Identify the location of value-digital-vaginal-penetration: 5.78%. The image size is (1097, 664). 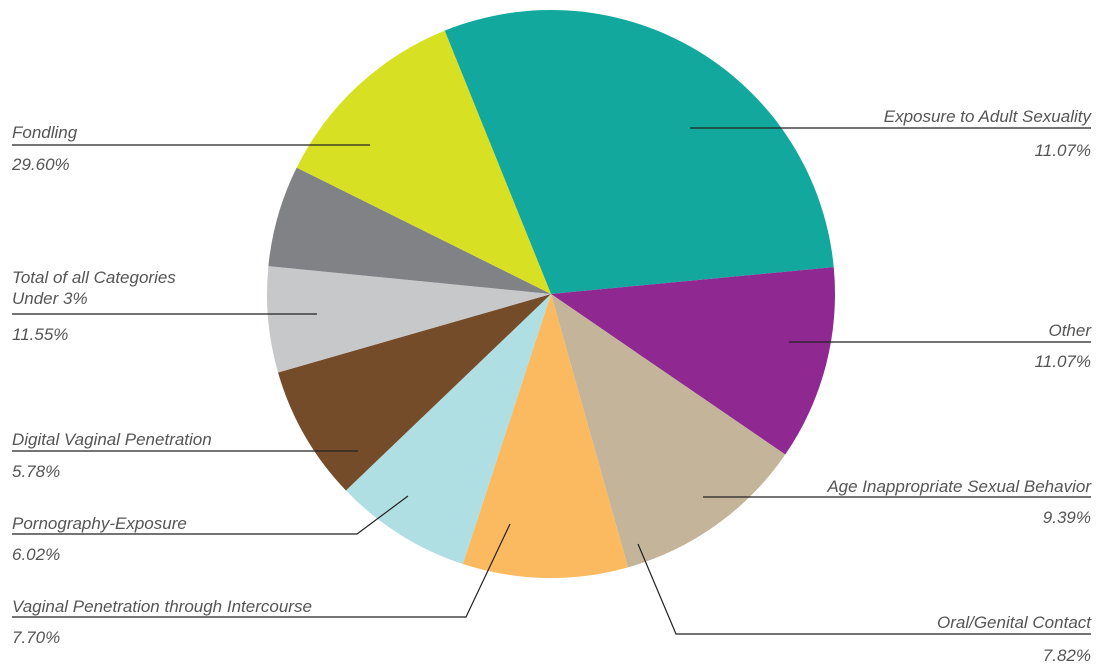
(36, 471).